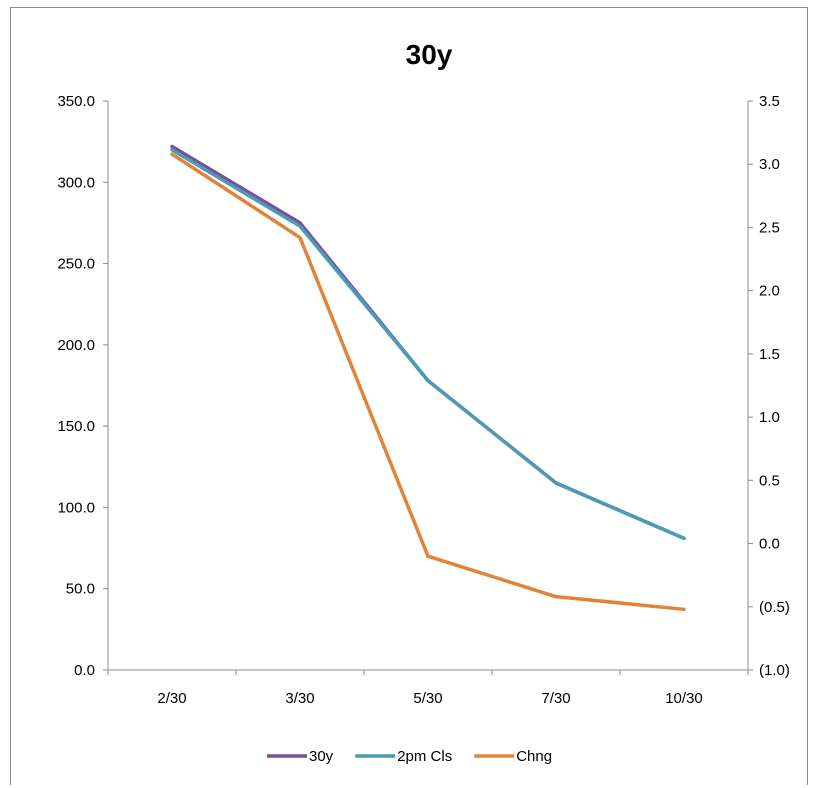 This screenshot has height=788, width=818. What do you see at coordinates (769, 544) in the screenshot?
I see `right-tick-label: 0.0` at bounding box center [769, 544].